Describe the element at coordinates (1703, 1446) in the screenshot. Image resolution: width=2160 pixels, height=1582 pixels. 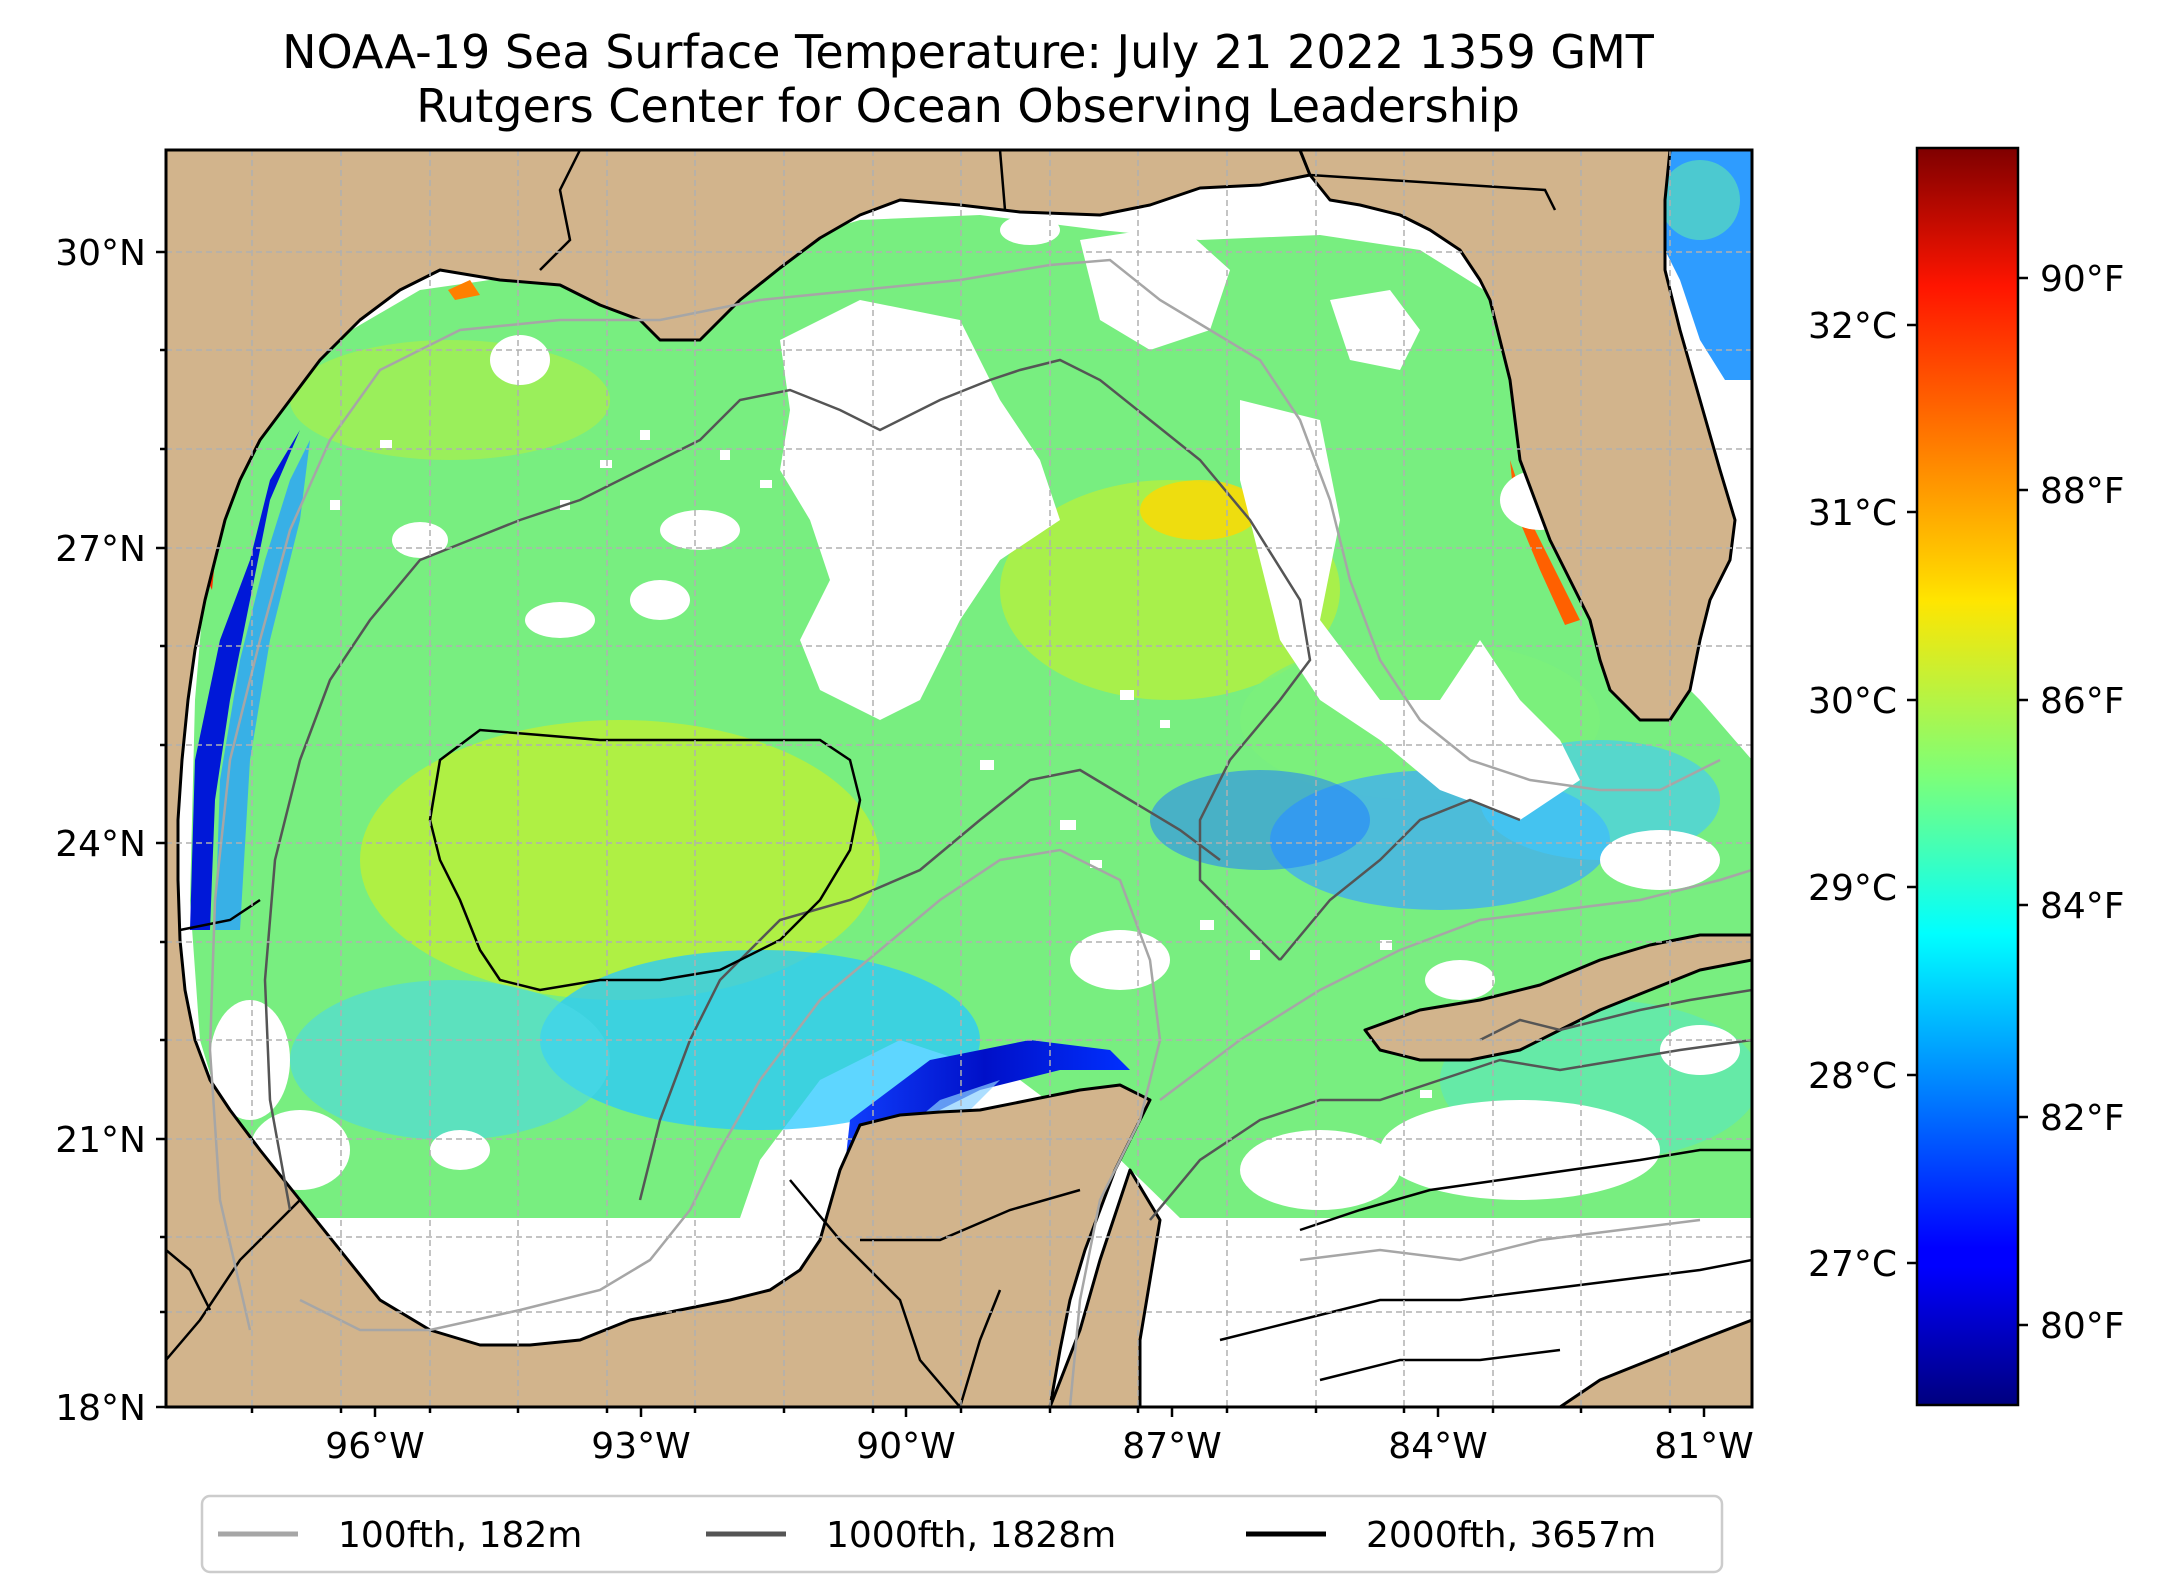
I see `lon-tick-label: 81°W` at that location.